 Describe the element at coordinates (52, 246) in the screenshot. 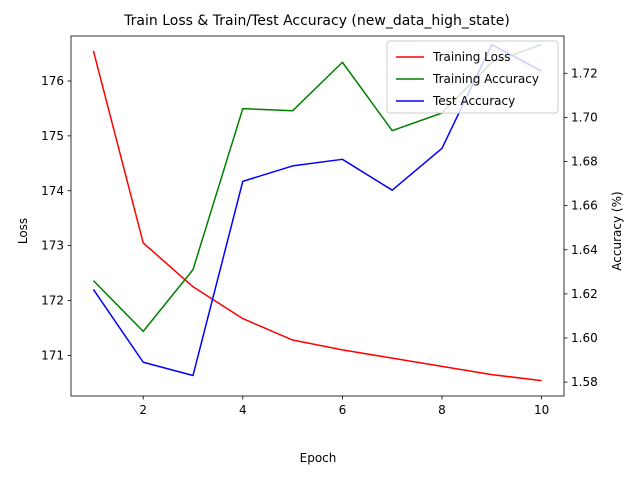

I see `y-left-tick-label: 173` at that location.